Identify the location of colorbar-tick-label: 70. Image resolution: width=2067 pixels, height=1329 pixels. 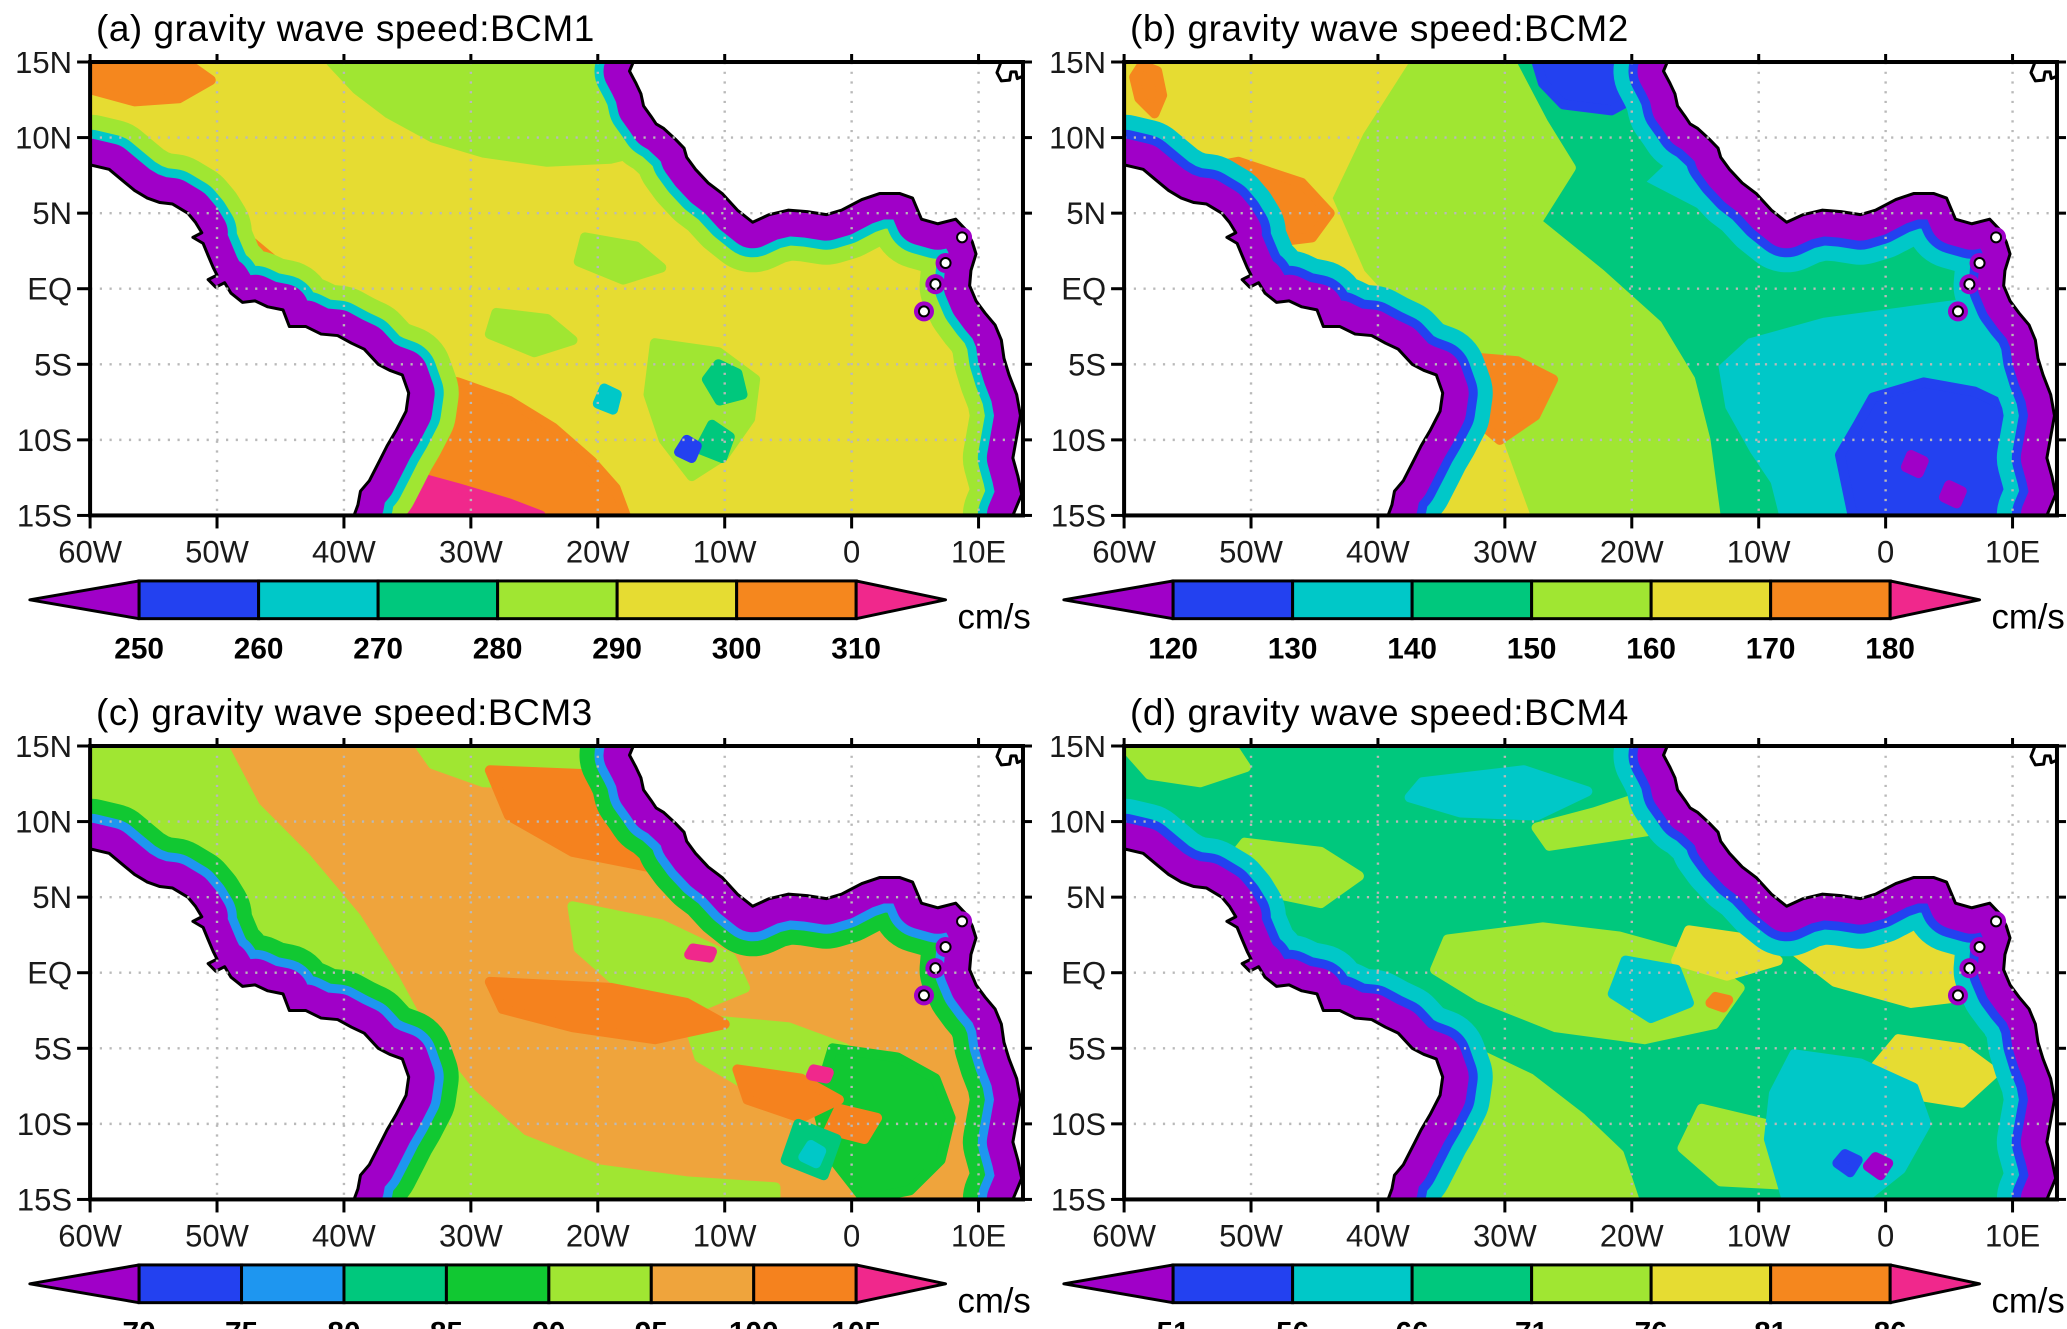
(139, 1323).